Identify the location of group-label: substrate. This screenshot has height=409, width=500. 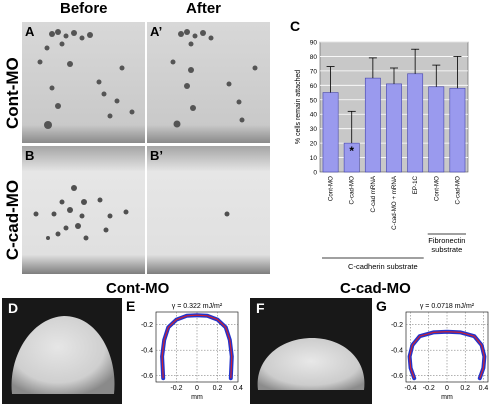
(446, 249).